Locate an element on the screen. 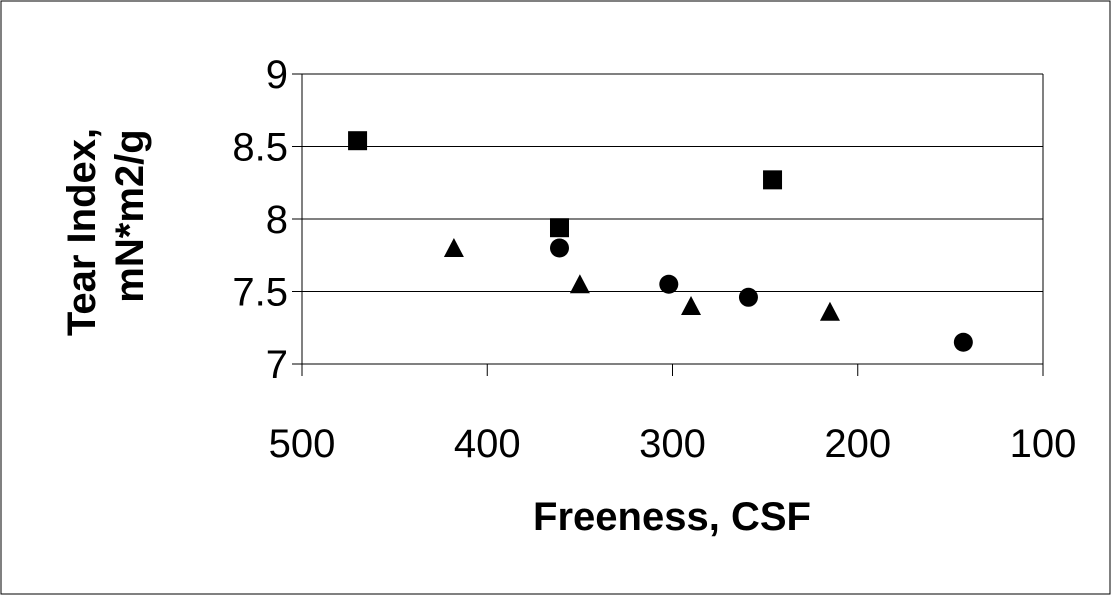 The height and width of the screenshot is (595, 1111). y-tick-label: 9 is located at coordinates (277, 75).